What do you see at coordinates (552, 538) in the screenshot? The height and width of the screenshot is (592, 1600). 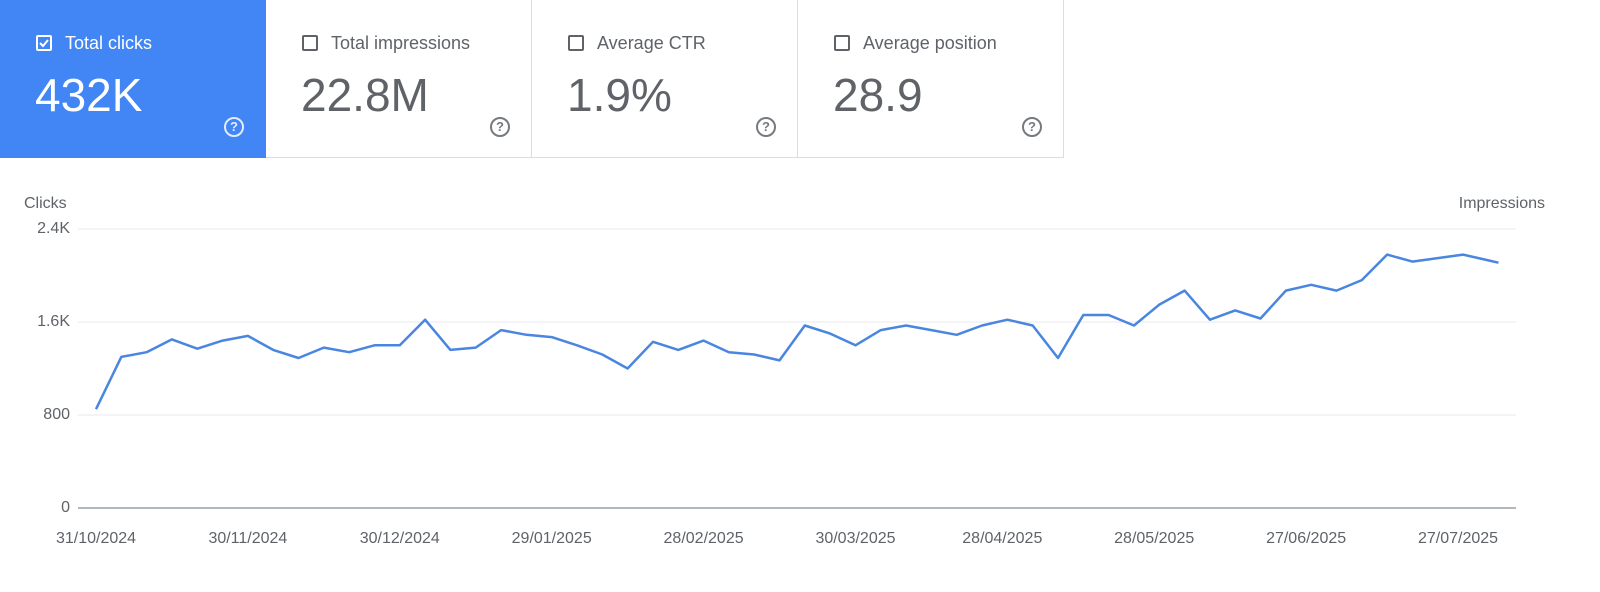 I see `x-tick-label: 29/01/2025` at bounding box center [552, 538].